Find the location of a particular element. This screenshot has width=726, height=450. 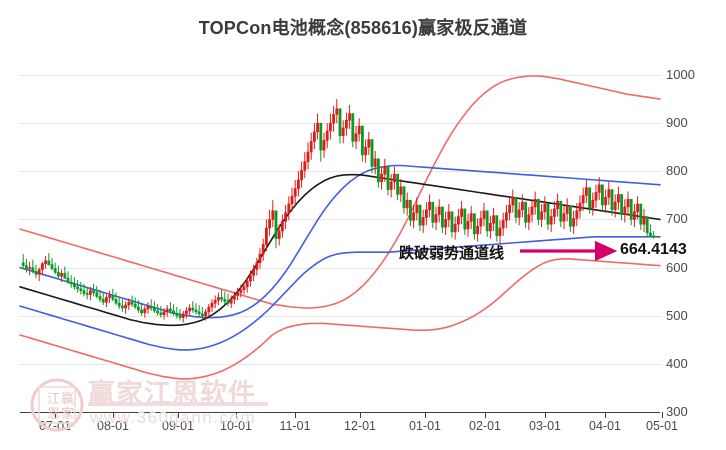

svg-text: 赢 is located at coordinates (67, 398).